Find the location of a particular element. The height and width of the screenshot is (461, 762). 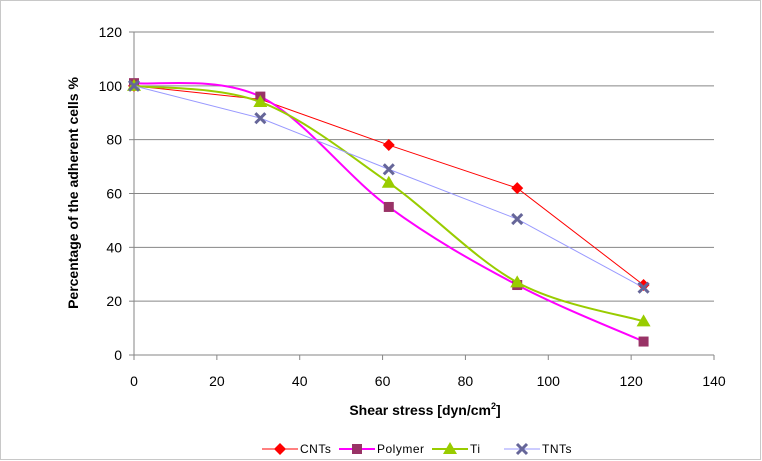

legend-label-polymer: Polymer is located at coordinates (401, 449).